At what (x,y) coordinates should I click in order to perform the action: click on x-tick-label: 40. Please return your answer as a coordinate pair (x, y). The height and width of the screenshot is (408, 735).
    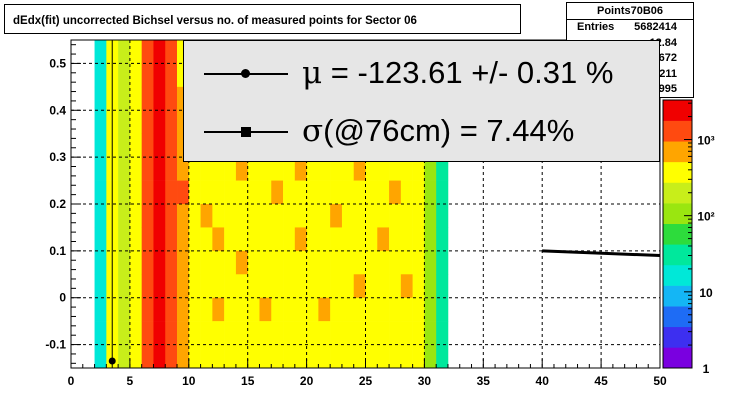
    Looking at the image, I should click on (543, 381).